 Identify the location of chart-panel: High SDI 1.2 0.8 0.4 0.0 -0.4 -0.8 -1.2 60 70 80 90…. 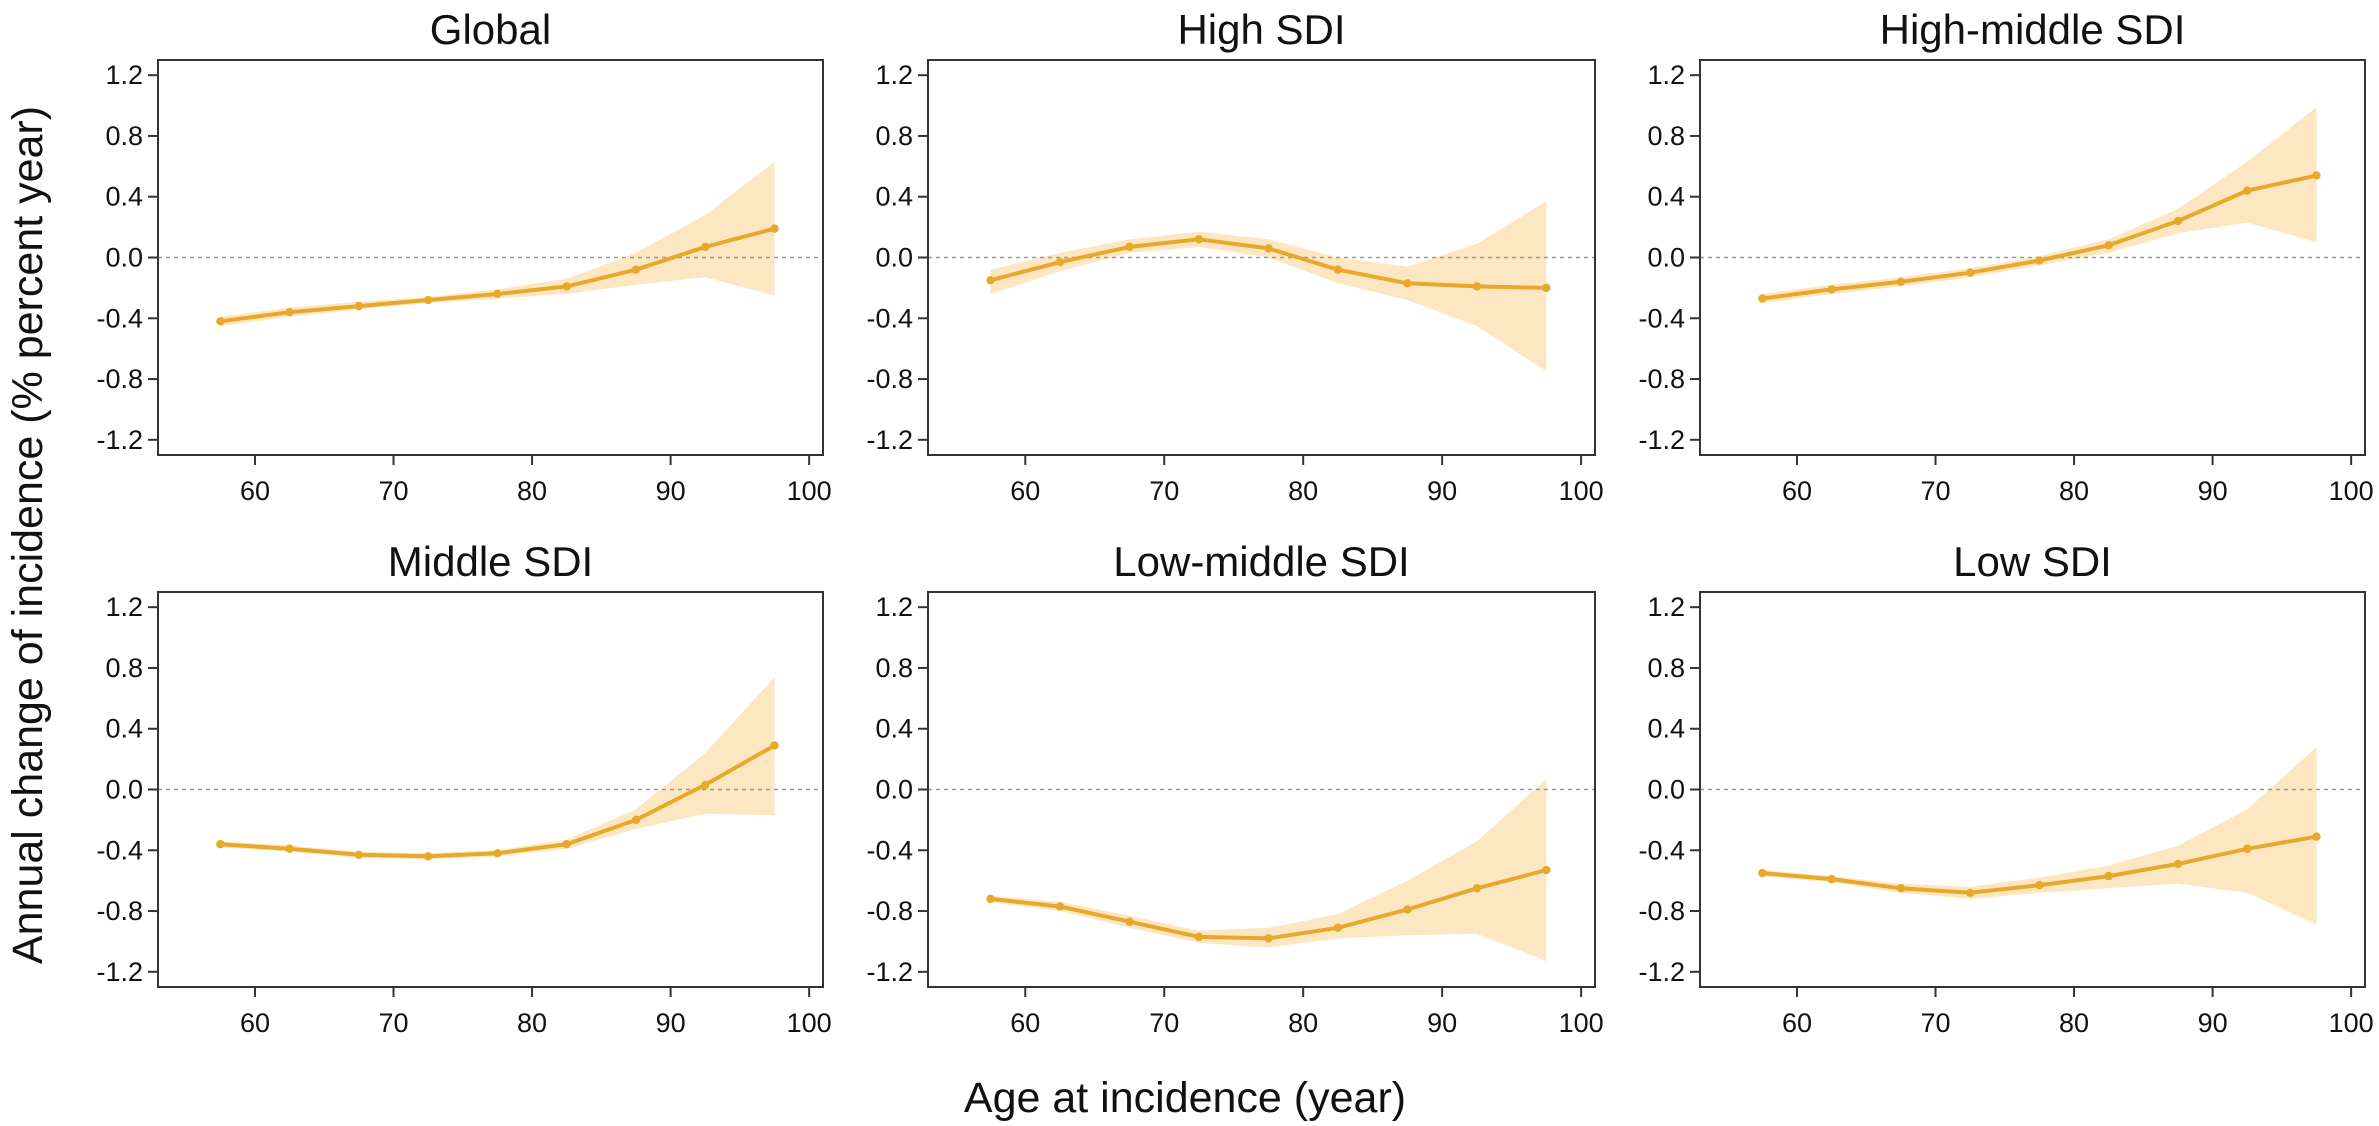
(1234, 256).